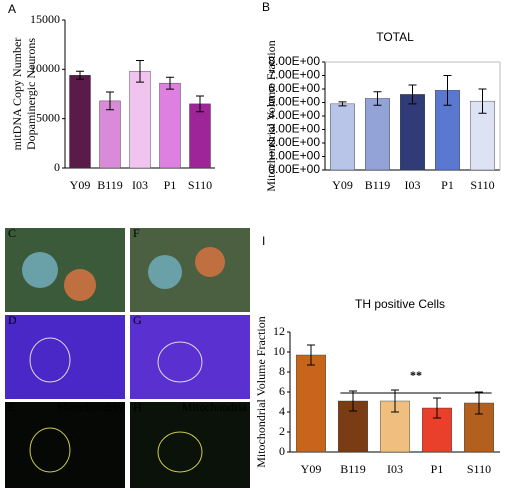 This screenshot has height=491, width=506. Describe the element at coordinates (294, 102) in the screenshot. I see `y-tick-label: 5.00E+00` at that location.